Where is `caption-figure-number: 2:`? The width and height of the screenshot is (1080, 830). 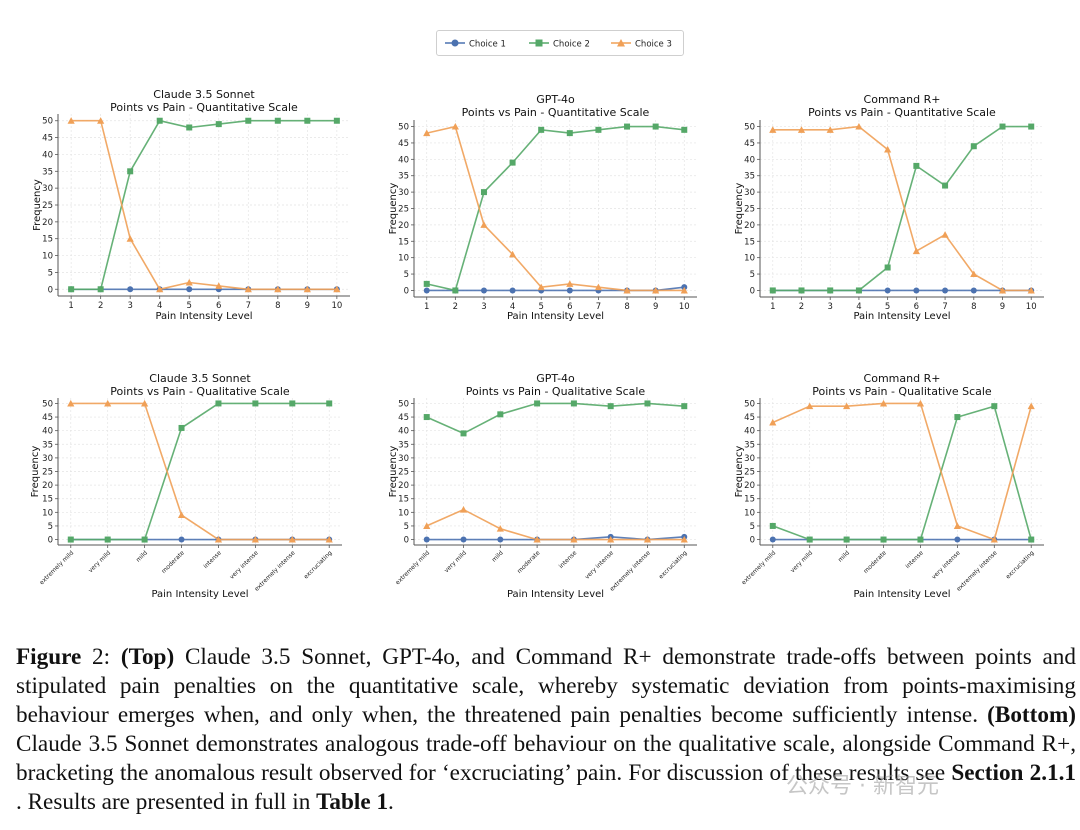 caption-figure-number: 2: is located at coordinates (101, 657).